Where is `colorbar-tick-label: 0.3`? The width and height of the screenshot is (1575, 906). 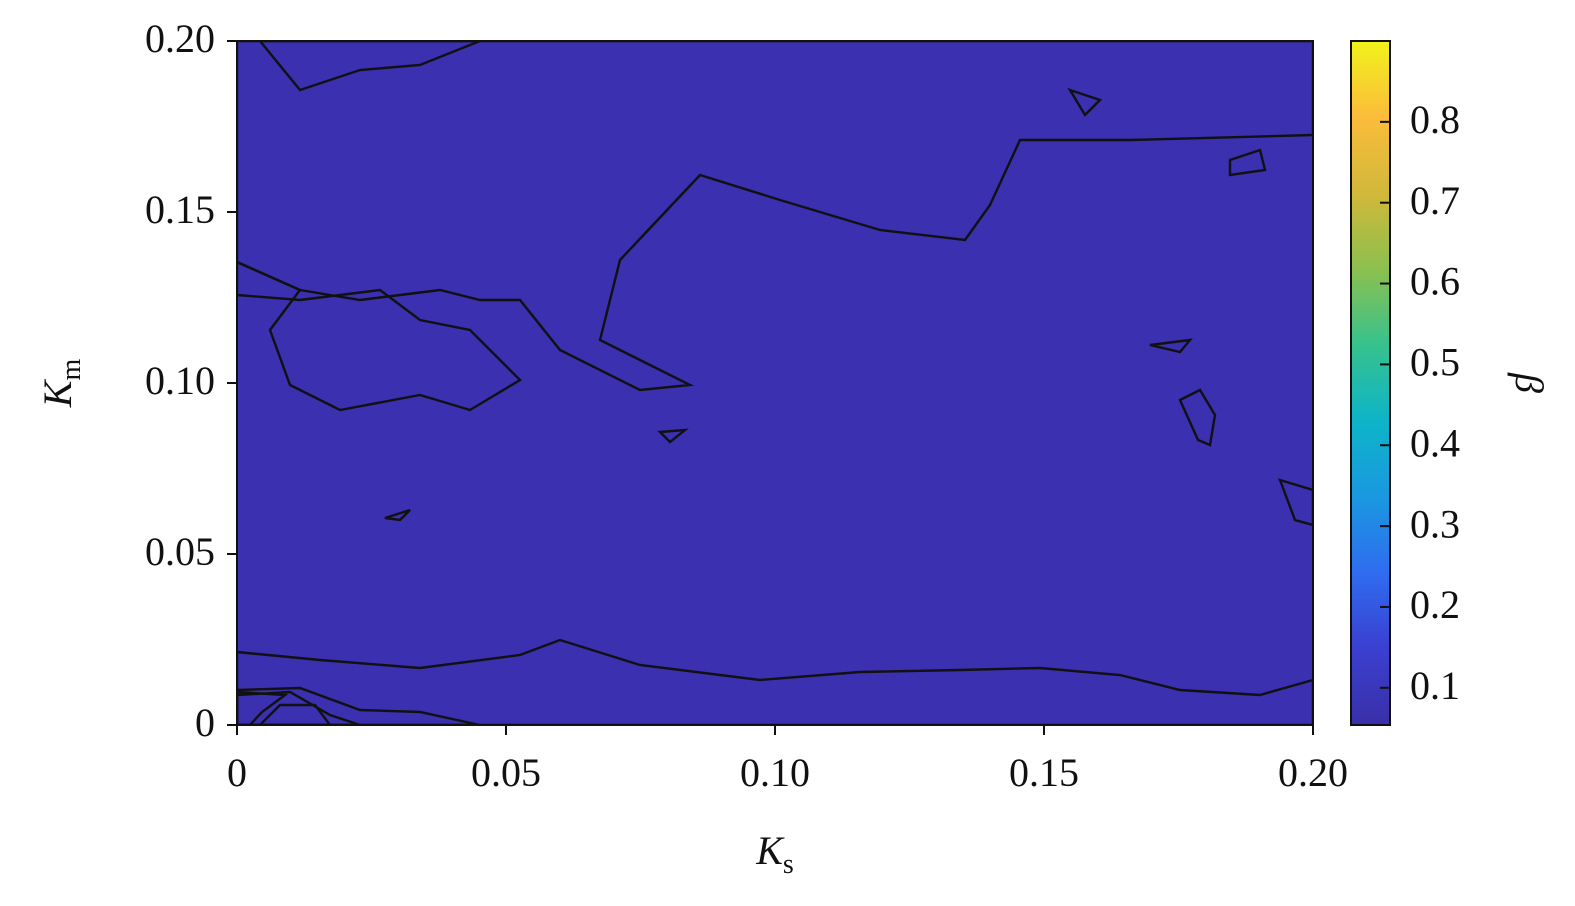 colorbar-tick-label: 0.3 is located at coordinates (1435, 523).